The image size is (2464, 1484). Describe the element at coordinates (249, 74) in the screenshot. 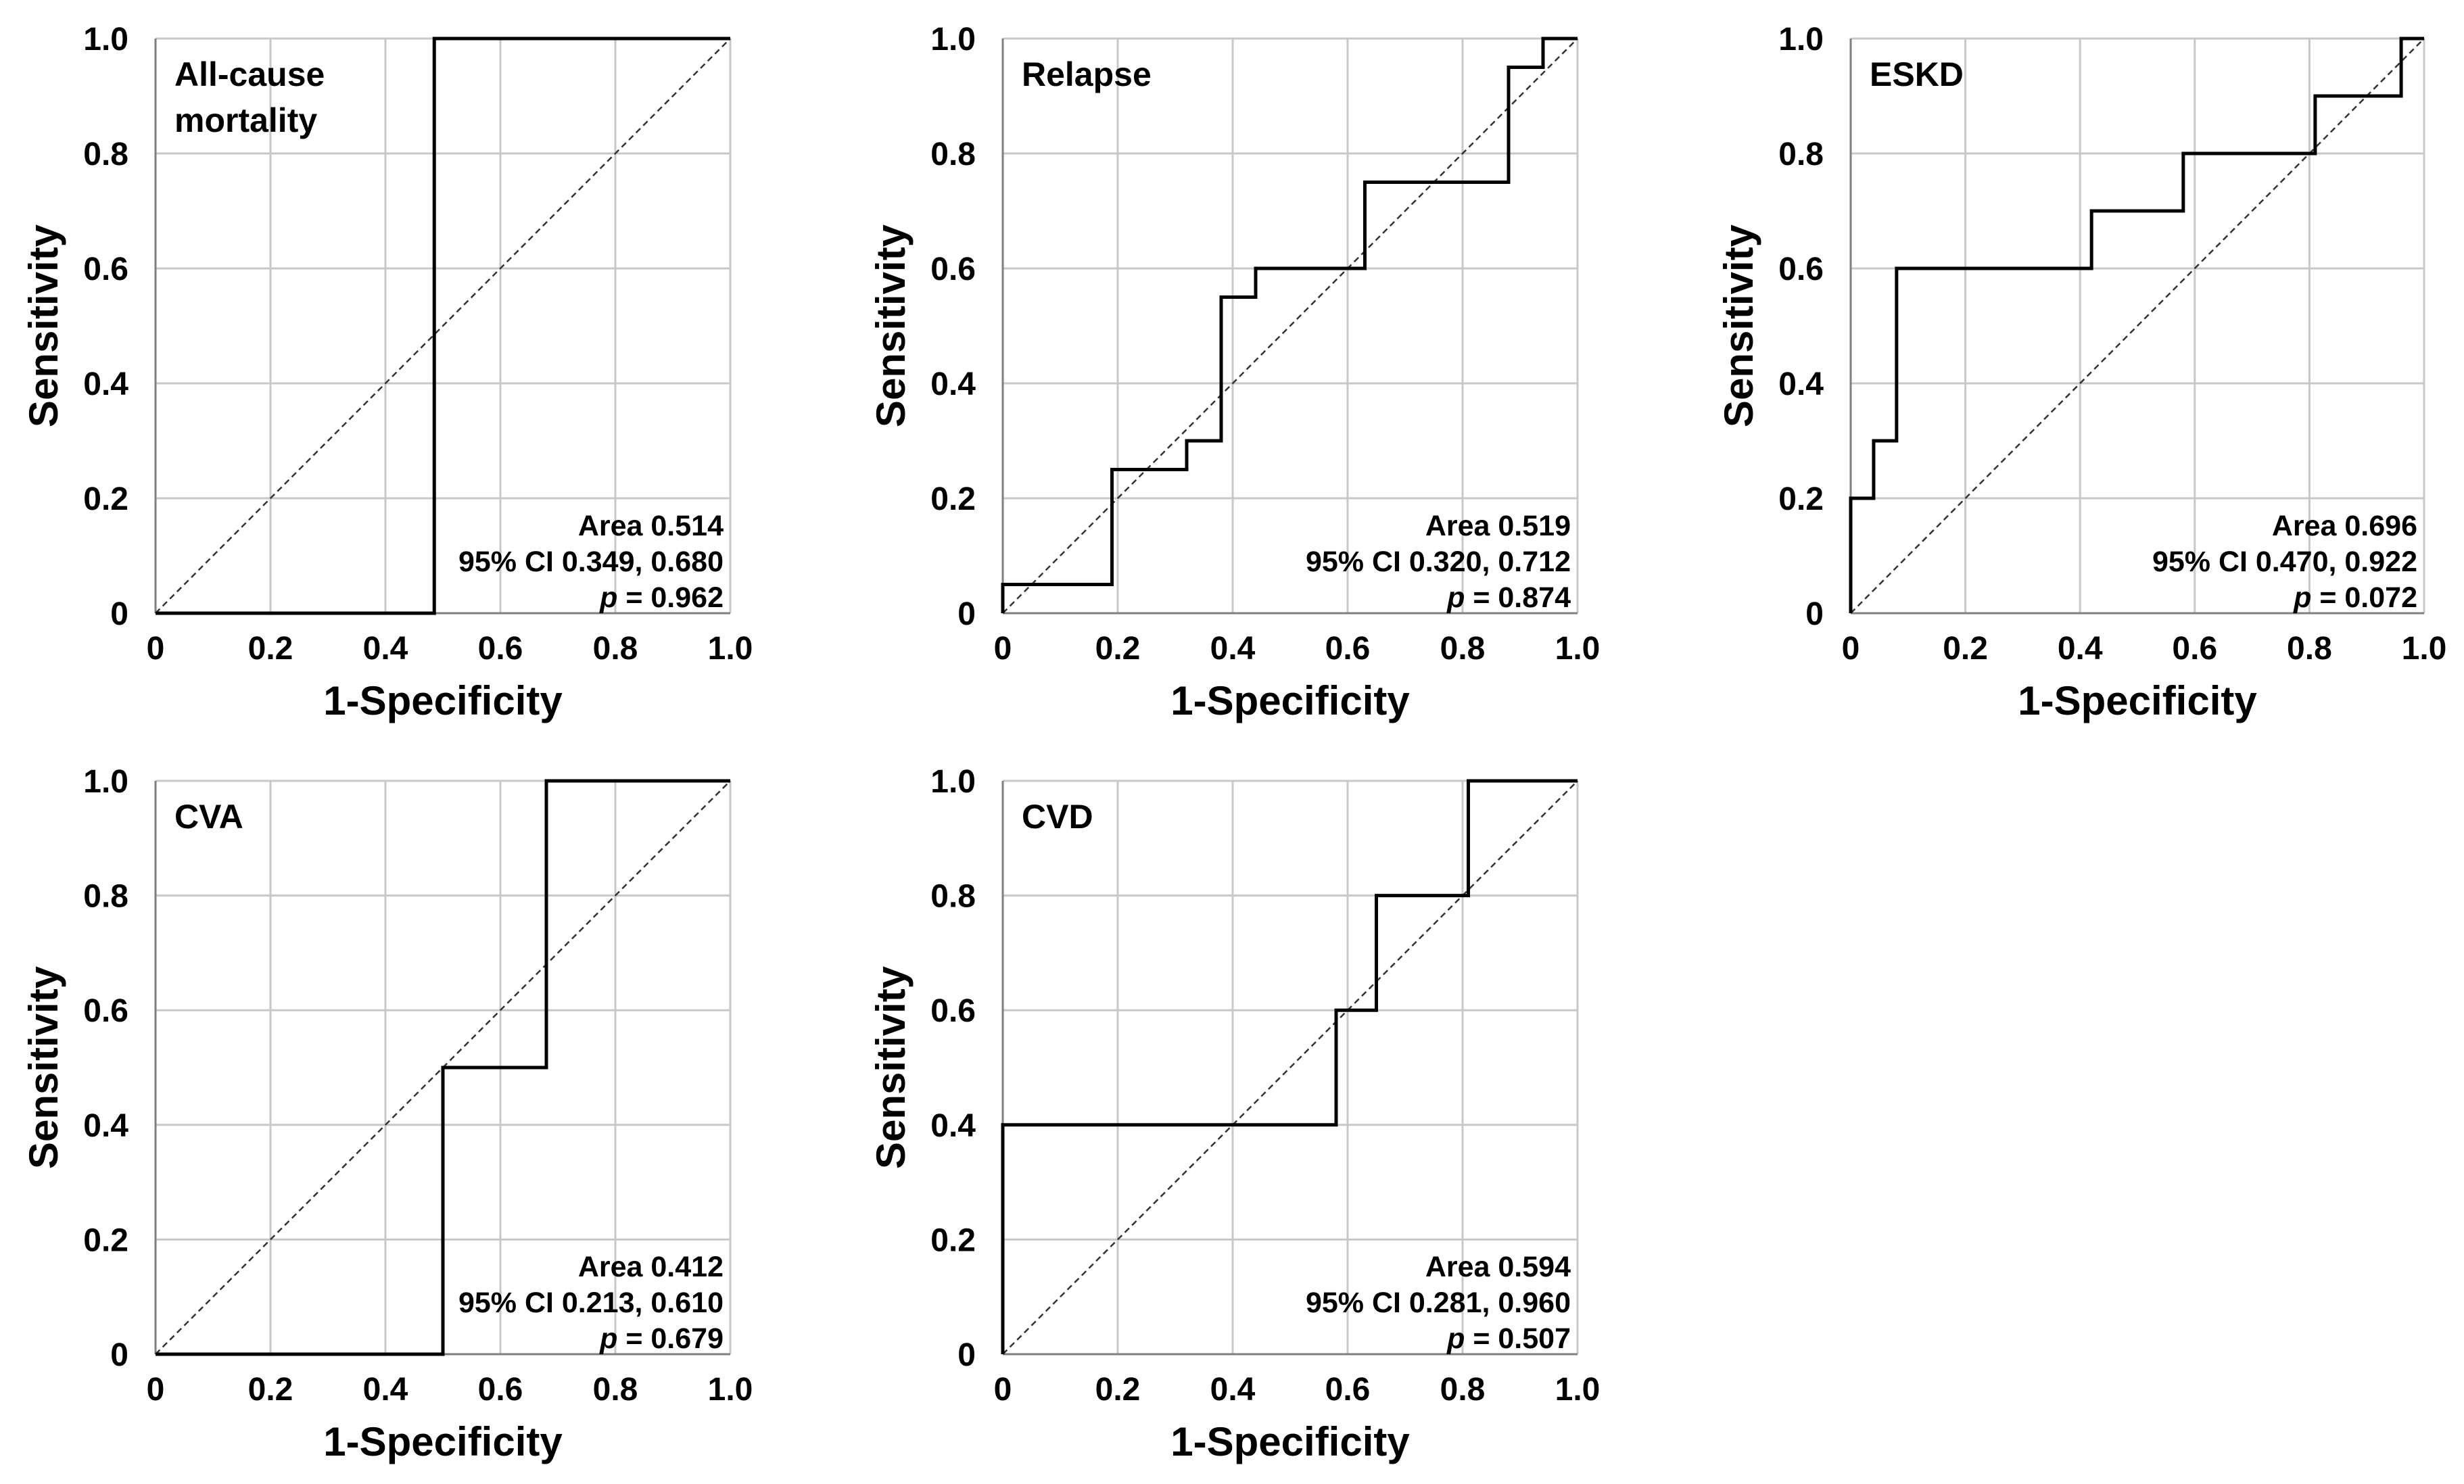

I see `panel-title: All-cause` at that location.